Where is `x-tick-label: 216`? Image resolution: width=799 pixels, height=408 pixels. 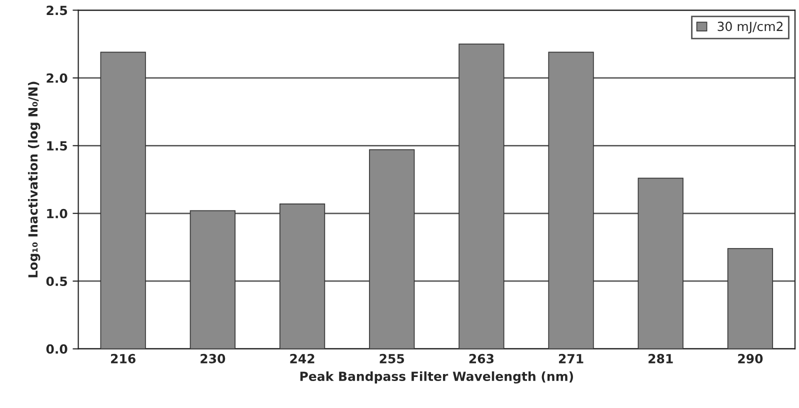 x-tick-label: 216 is located at coordinates (123, 359).